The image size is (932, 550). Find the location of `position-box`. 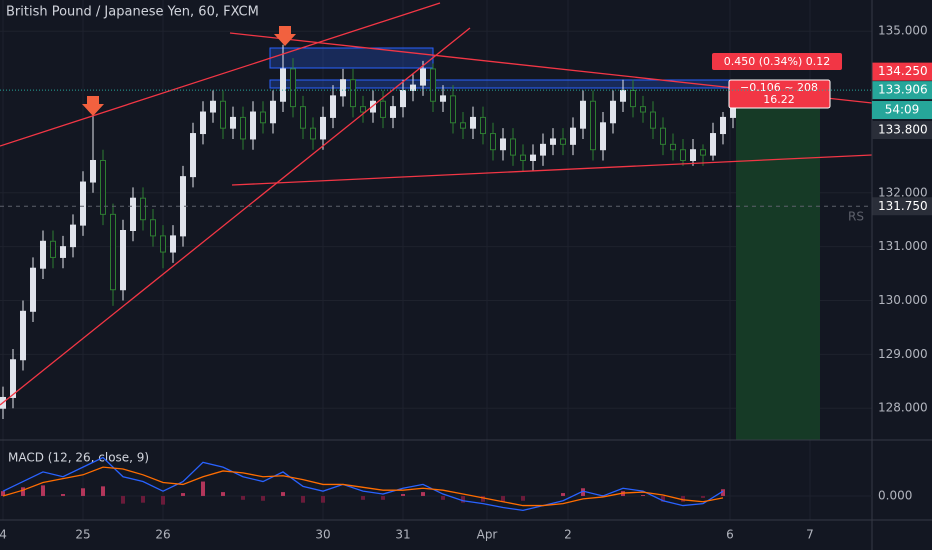

position-box is located at coordinates (779, 94).